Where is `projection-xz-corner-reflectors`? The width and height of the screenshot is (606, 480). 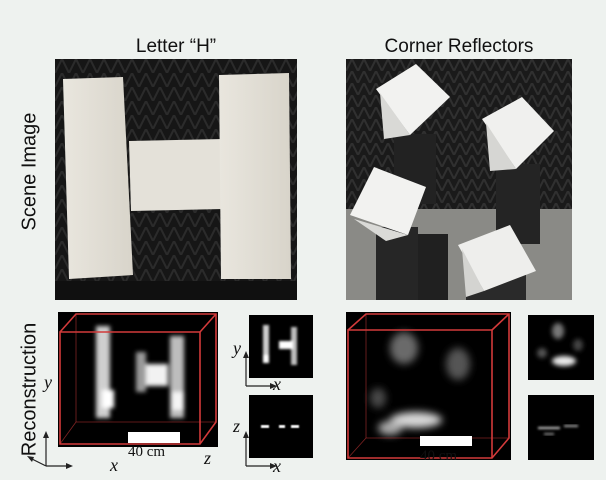 projection-xz-corner-reflectors is located at coordinates (561, 427).